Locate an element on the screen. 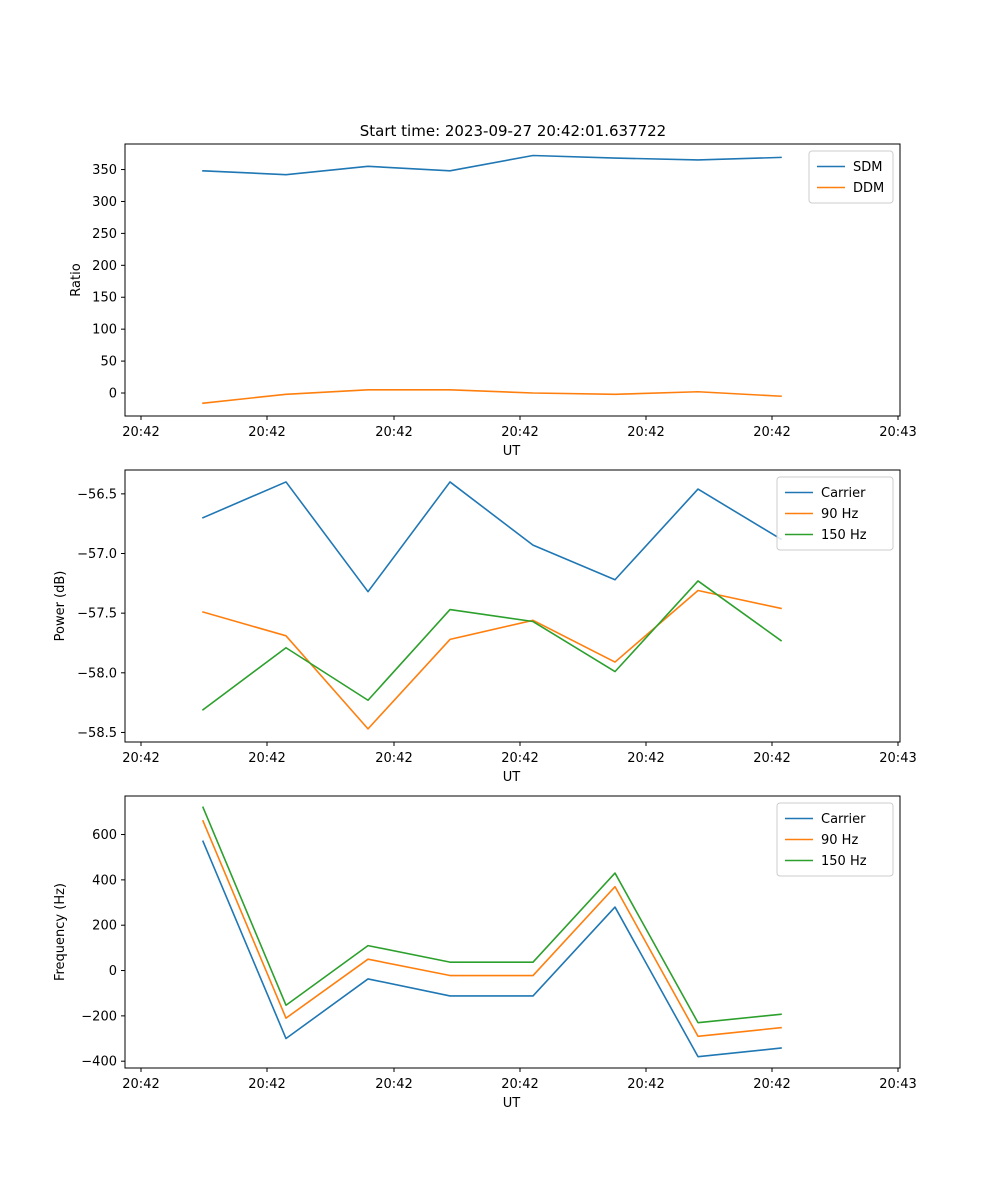 This screenshot has height=1200, width=1000. y-tick-label: 400 is located at coordinates (104, 880).